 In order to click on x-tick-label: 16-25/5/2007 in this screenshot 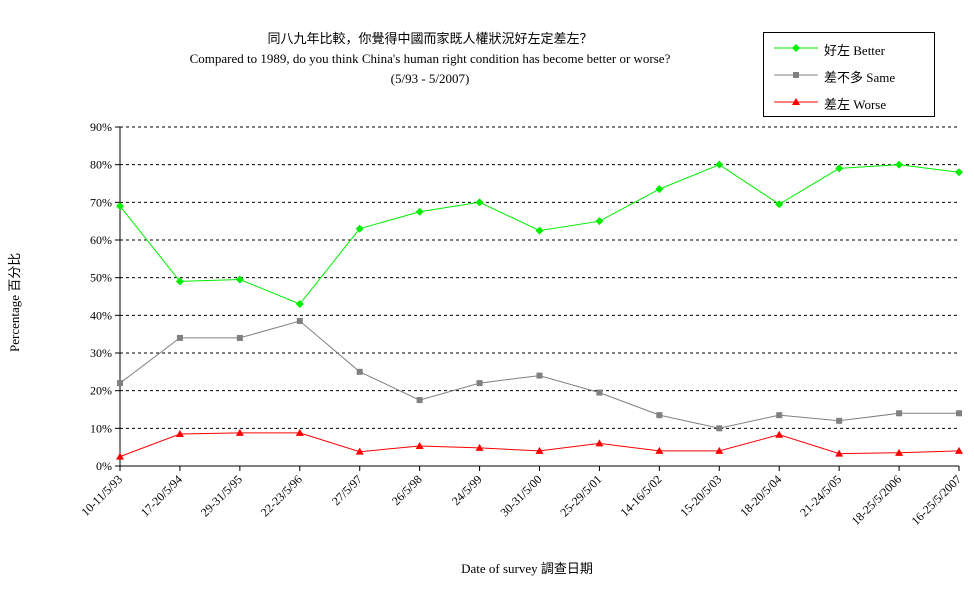, I will do `click(936, 500)`.